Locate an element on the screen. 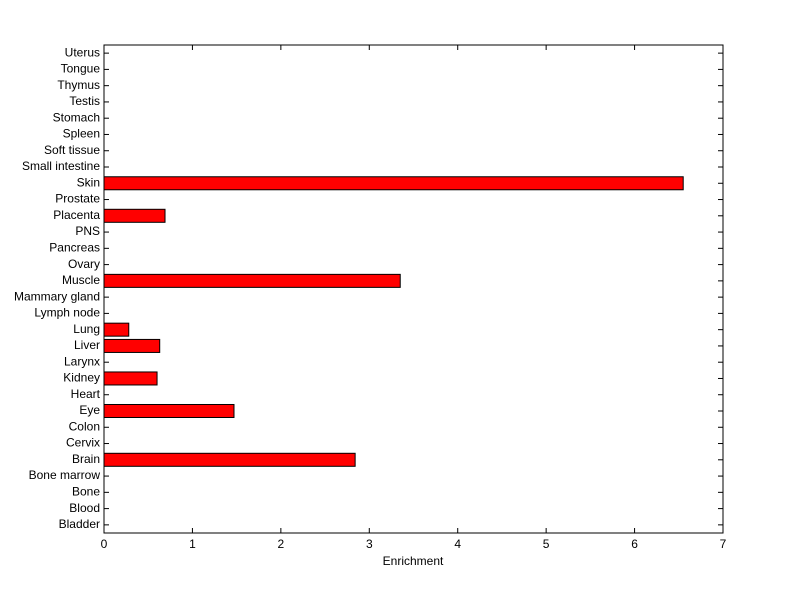 The height and width of the screenshot is (599, 800). y-tick-label: Ovary is located at coordinates (84, 264).